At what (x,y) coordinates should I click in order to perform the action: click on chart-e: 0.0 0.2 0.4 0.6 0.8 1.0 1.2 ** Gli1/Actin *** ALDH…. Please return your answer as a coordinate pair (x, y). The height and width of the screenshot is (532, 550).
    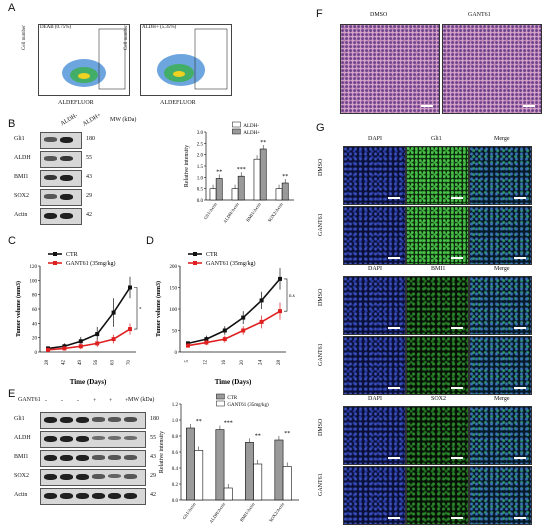
    Looking at the image, I should click on (229, 458).